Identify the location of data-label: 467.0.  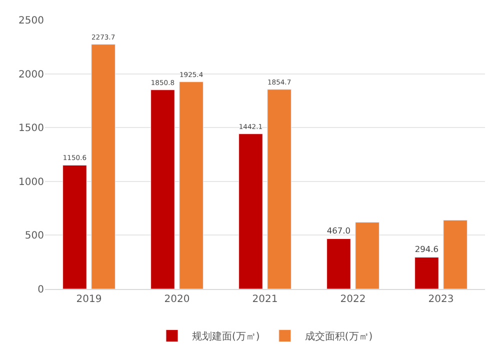
(338, 230).